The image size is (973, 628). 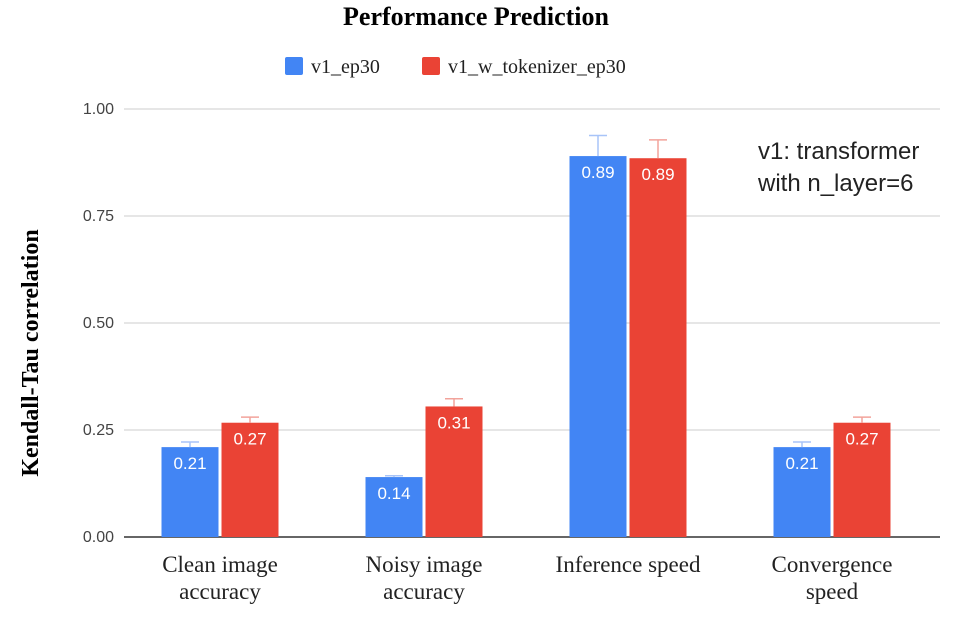 What do you see at coordinates (832, 591) in the screenshot?
I see `x-tick-label: speed` at bounding box center [832, 591].